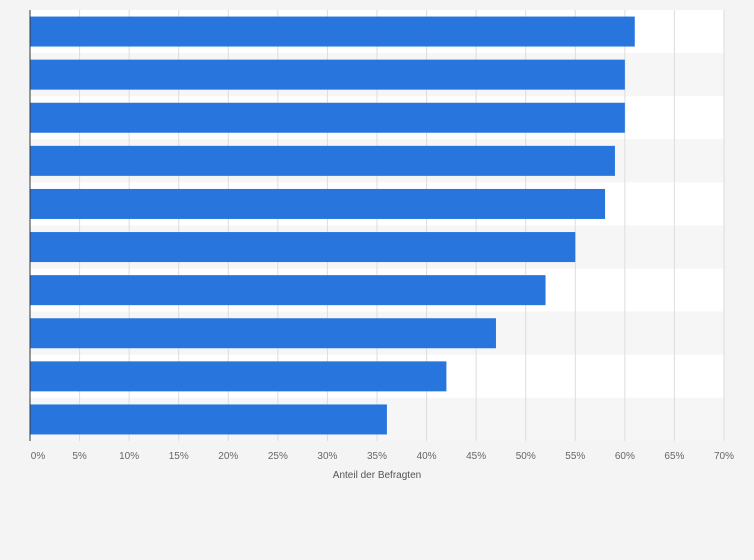  I want to click on x-tick-label: 40%, so click(427, 456).